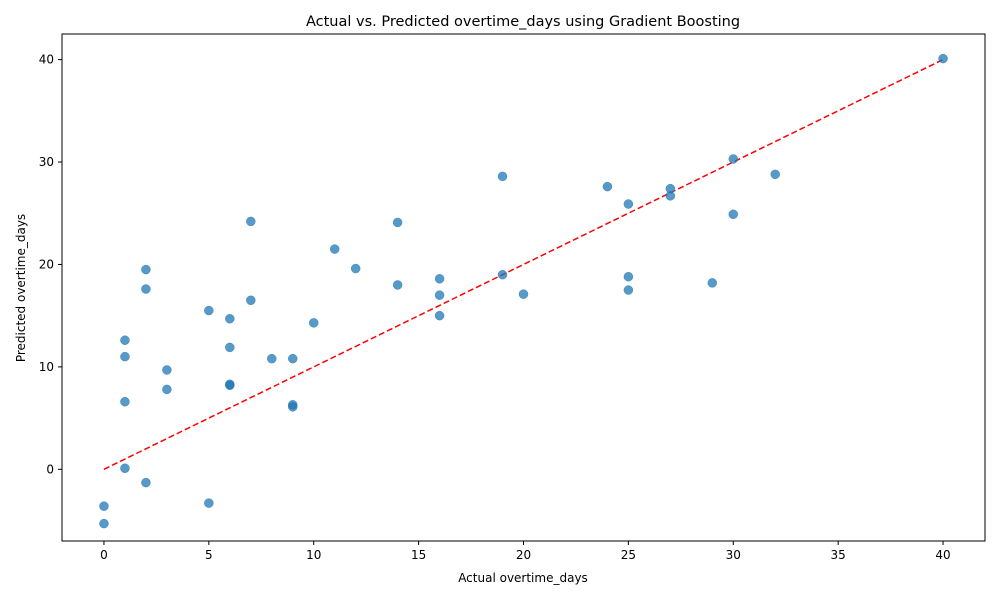 This screenshot has width=1000, height=600. What do you see at coordinates (313, 555) in the screenshot?
I see `x-tick-label: 10` at bounding box center [313, 555].